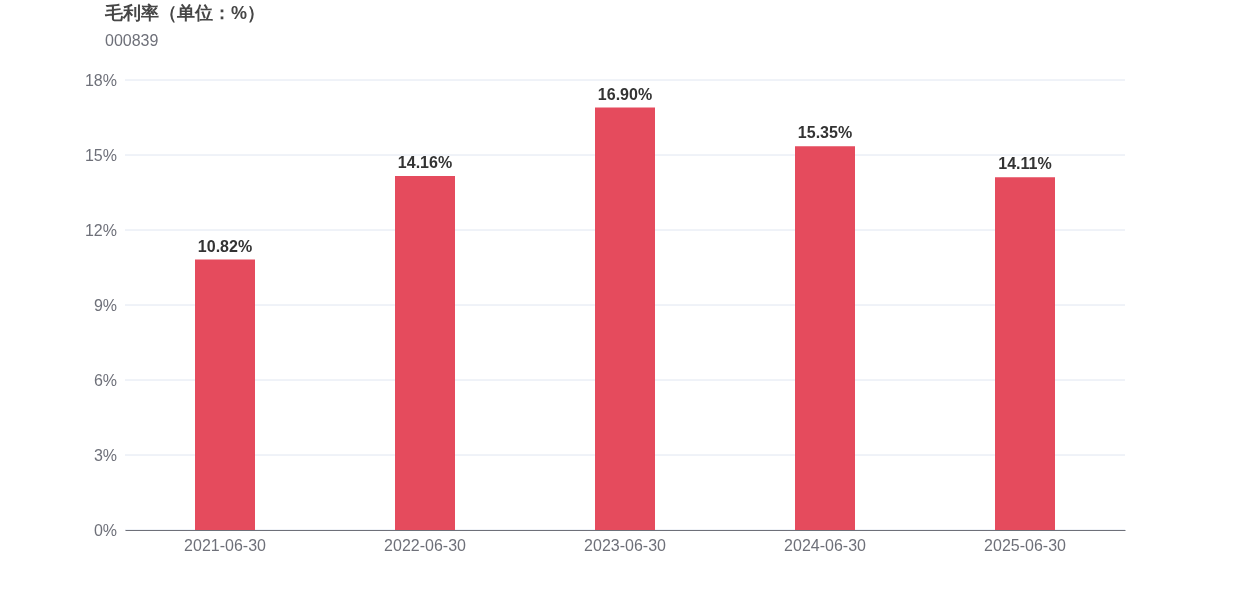 The height and width of the screenshot is (600, 1250). Describe the element at coordinates (425, 546) in the screenshot. I see `x-tick-label: 2022-06-30` at that location.